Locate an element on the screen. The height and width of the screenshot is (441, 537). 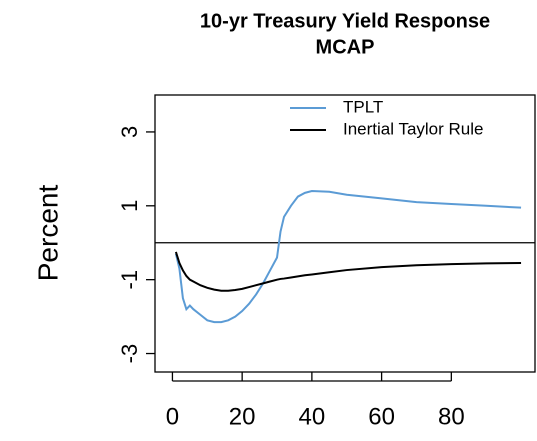
chart-subtitle: MCAP is located at coordinates (345, 47).